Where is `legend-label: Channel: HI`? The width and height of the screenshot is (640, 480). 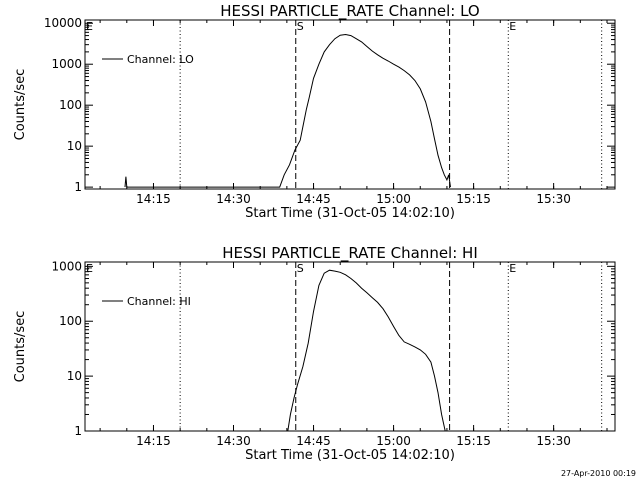 legend-label: Channel: HI is located at coordinates (159, 301).